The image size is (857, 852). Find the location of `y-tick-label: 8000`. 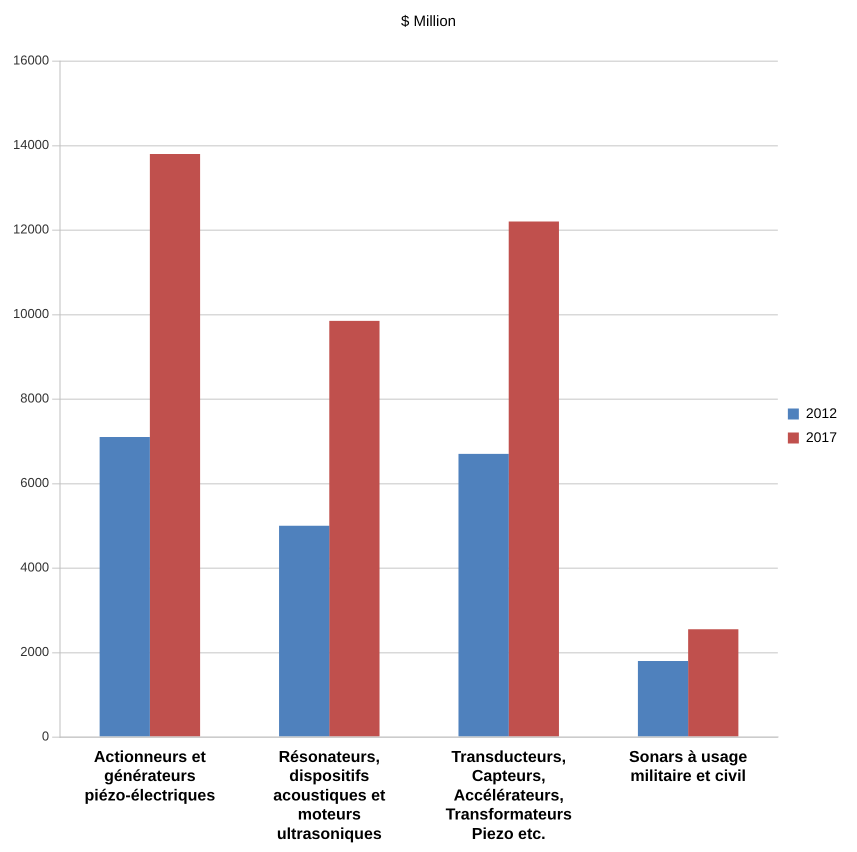

y-tick-label: 8000 is located at coordinates (35, 398).